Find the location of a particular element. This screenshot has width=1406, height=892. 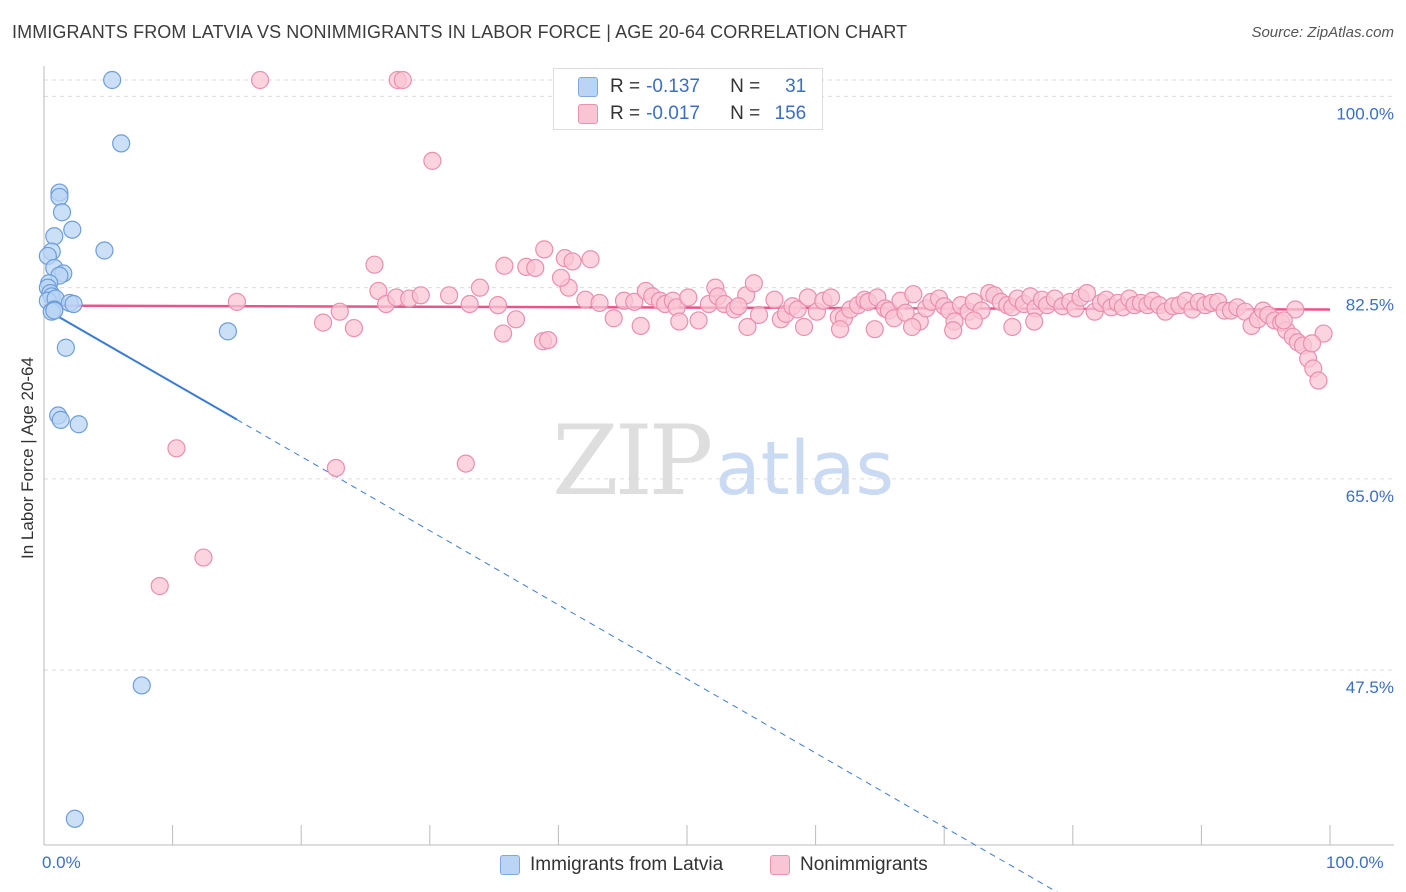

legend-item-latvia: Immigrants from Latvia is located at coordinates (611, 865).